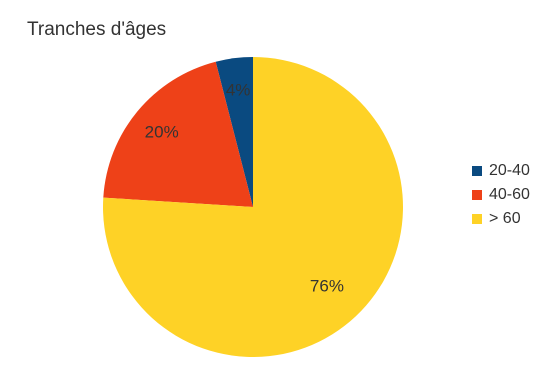 Image resolution: width=551 pixels, height=365 pixels. I want to click on legend-label-40-60: 40-60, so click(509, 194).